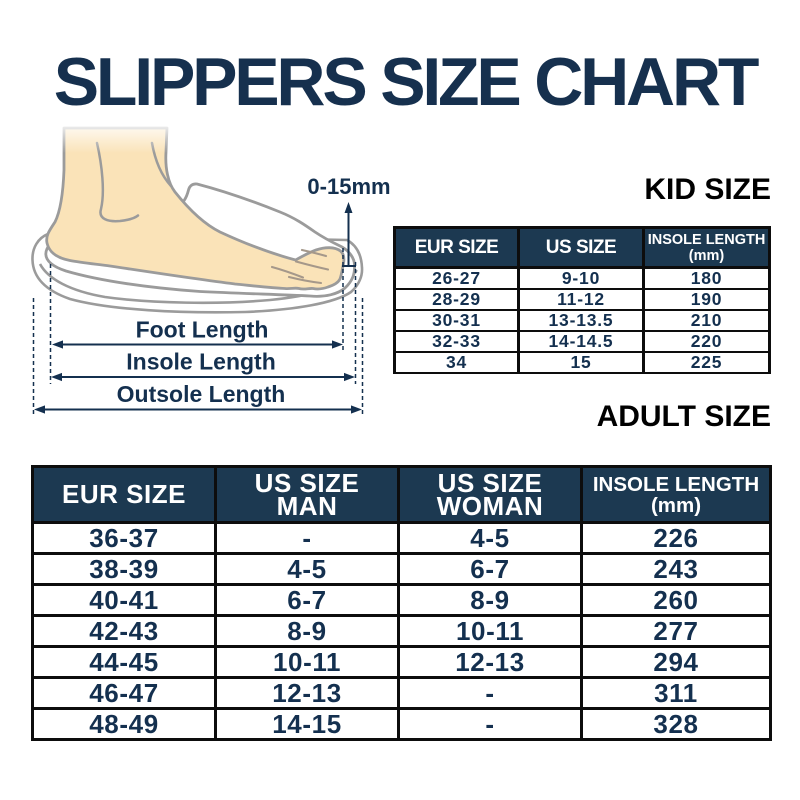 The height and width of the screenshot is (800, 800). What do you see at coordinates (201, 362) in the screenshot?
I see `svg-text: Insole Length` at bounding box center [201, 362].